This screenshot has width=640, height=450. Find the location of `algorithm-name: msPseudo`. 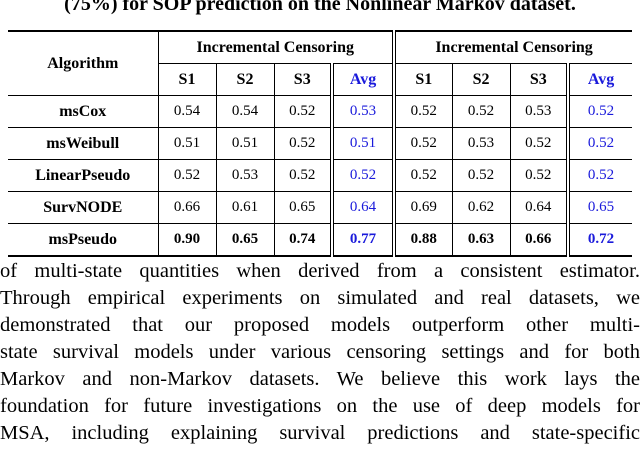

algorithm-name: msPseudo is located at coordinates (83, 240).